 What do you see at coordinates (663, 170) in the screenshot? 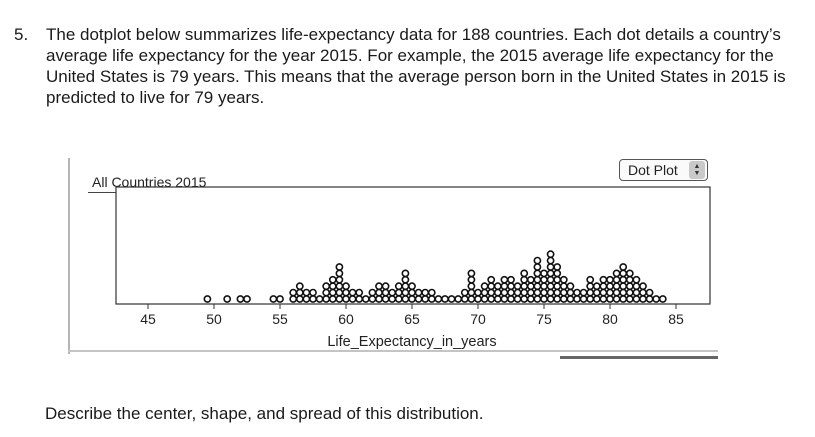
I see `plot-type-select: Dot Plot ▲ ▼` at bounding box center [663, 170].